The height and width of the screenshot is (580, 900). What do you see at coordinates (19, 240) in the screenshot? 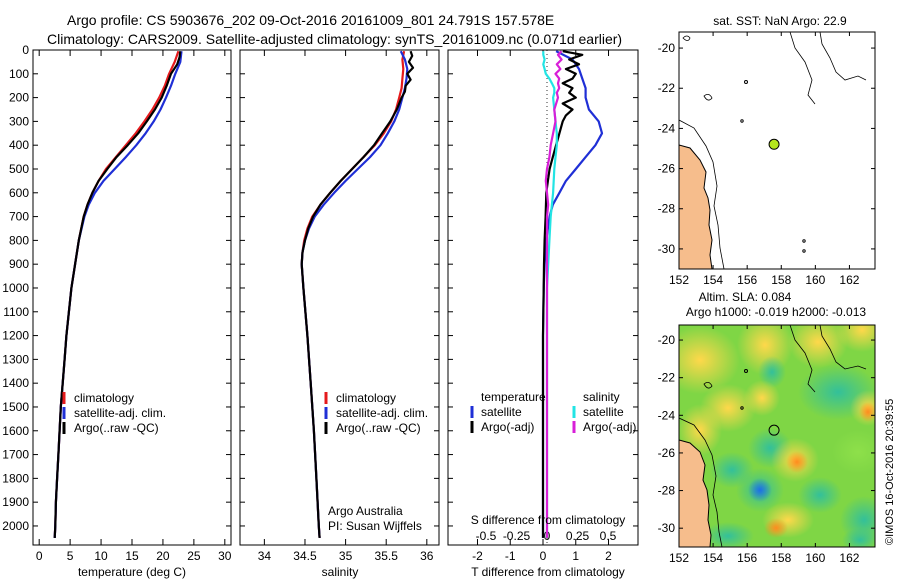
I see `depth-tick-label: 800` at bounding box center [19, 240].